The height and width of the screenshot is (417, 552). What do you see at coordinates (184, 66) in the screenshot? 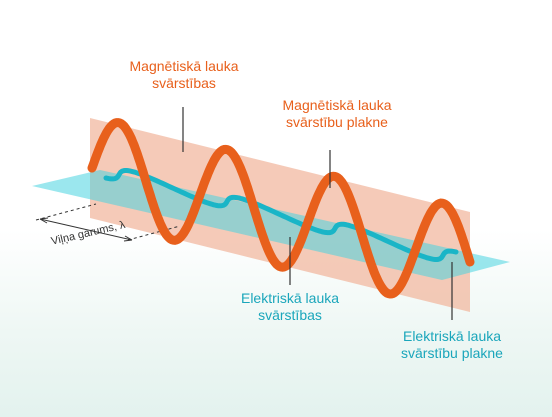
I see `label-magnetic-oscillations-line1: Magnētiskā lauka` at bounding box center [184, 66].